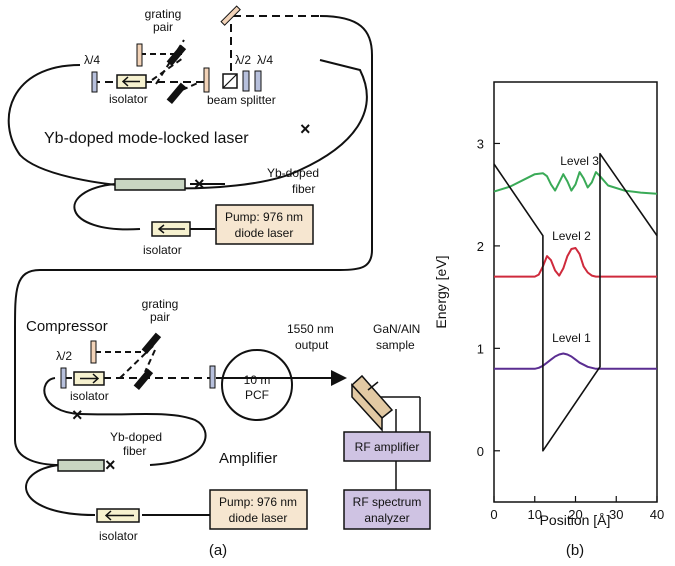  What do you see at coordinates (60, 490) in the screenshot?
I see `amp-fiber-lower-loop` at bounding box center [60, 490].